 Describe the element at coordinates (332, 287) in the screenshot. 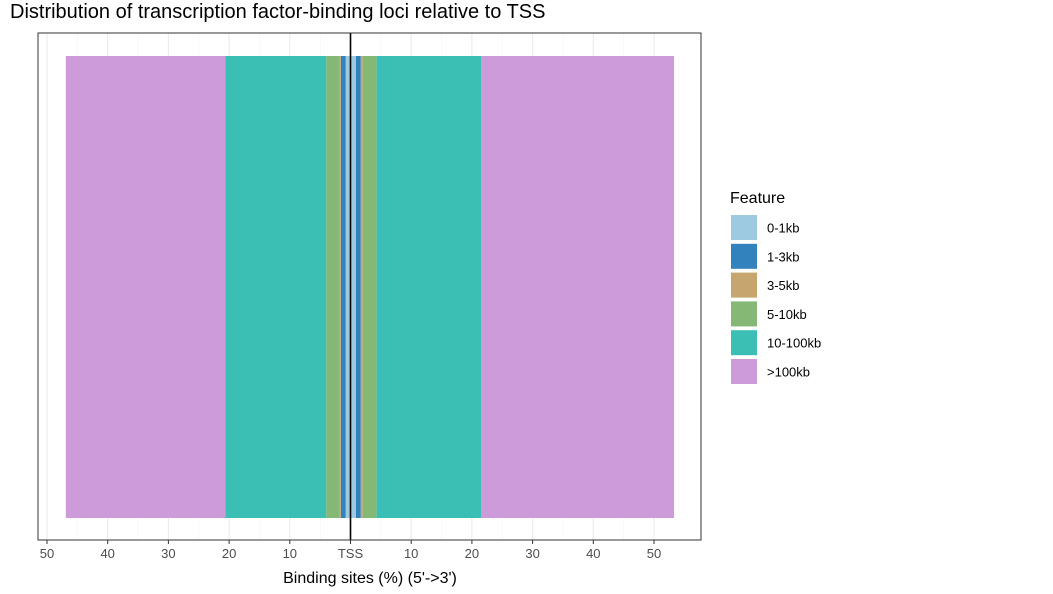

I see `bar-upstream-5-10kb` at that location.